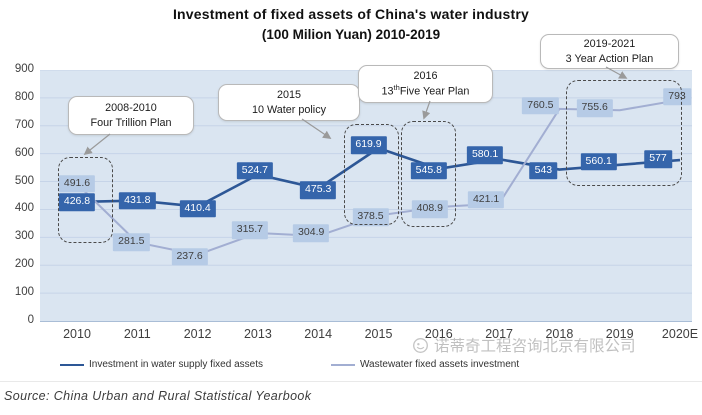  What do you see at coordinates (77, 334) in the screenshot?
I see `x-axis-label: 2010` at bounding box center [77, 334].